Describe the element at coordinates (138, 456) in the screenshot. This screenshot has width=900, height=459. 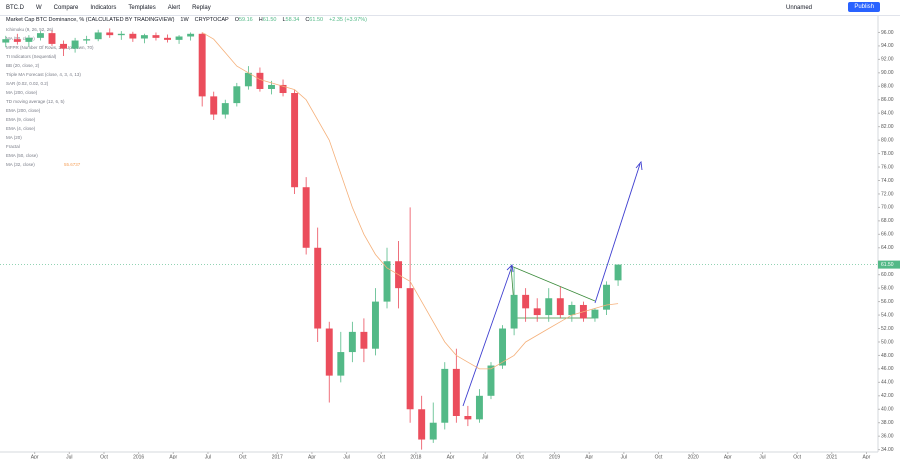
I see `x-tick-label: 2016` at that location.